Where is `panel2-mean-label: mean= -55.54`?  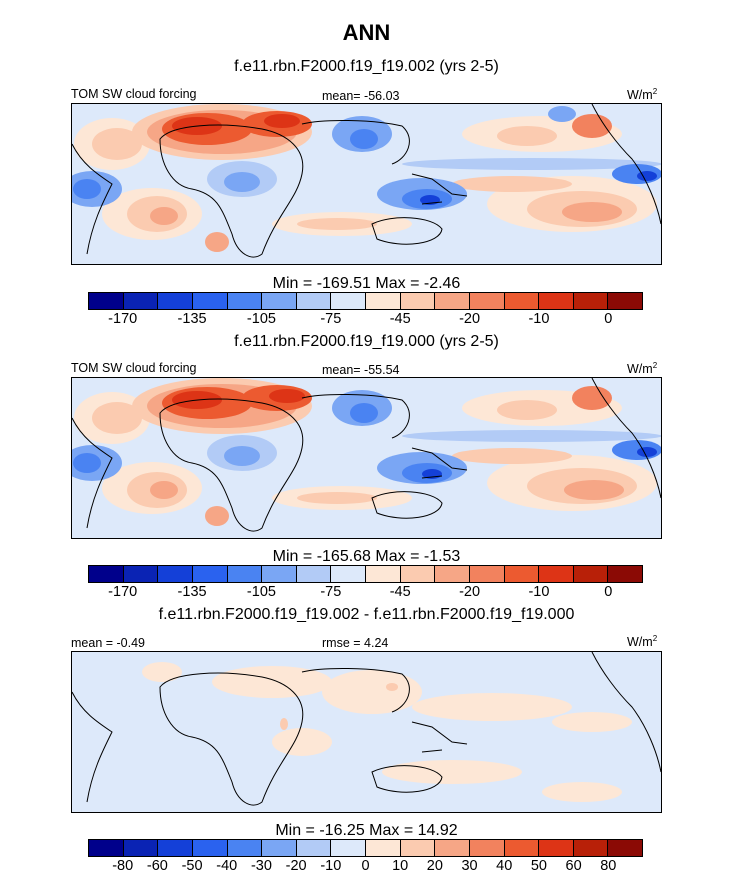
panel2-mean-label: mean= -55.54 is located at coordinates (361, 370).